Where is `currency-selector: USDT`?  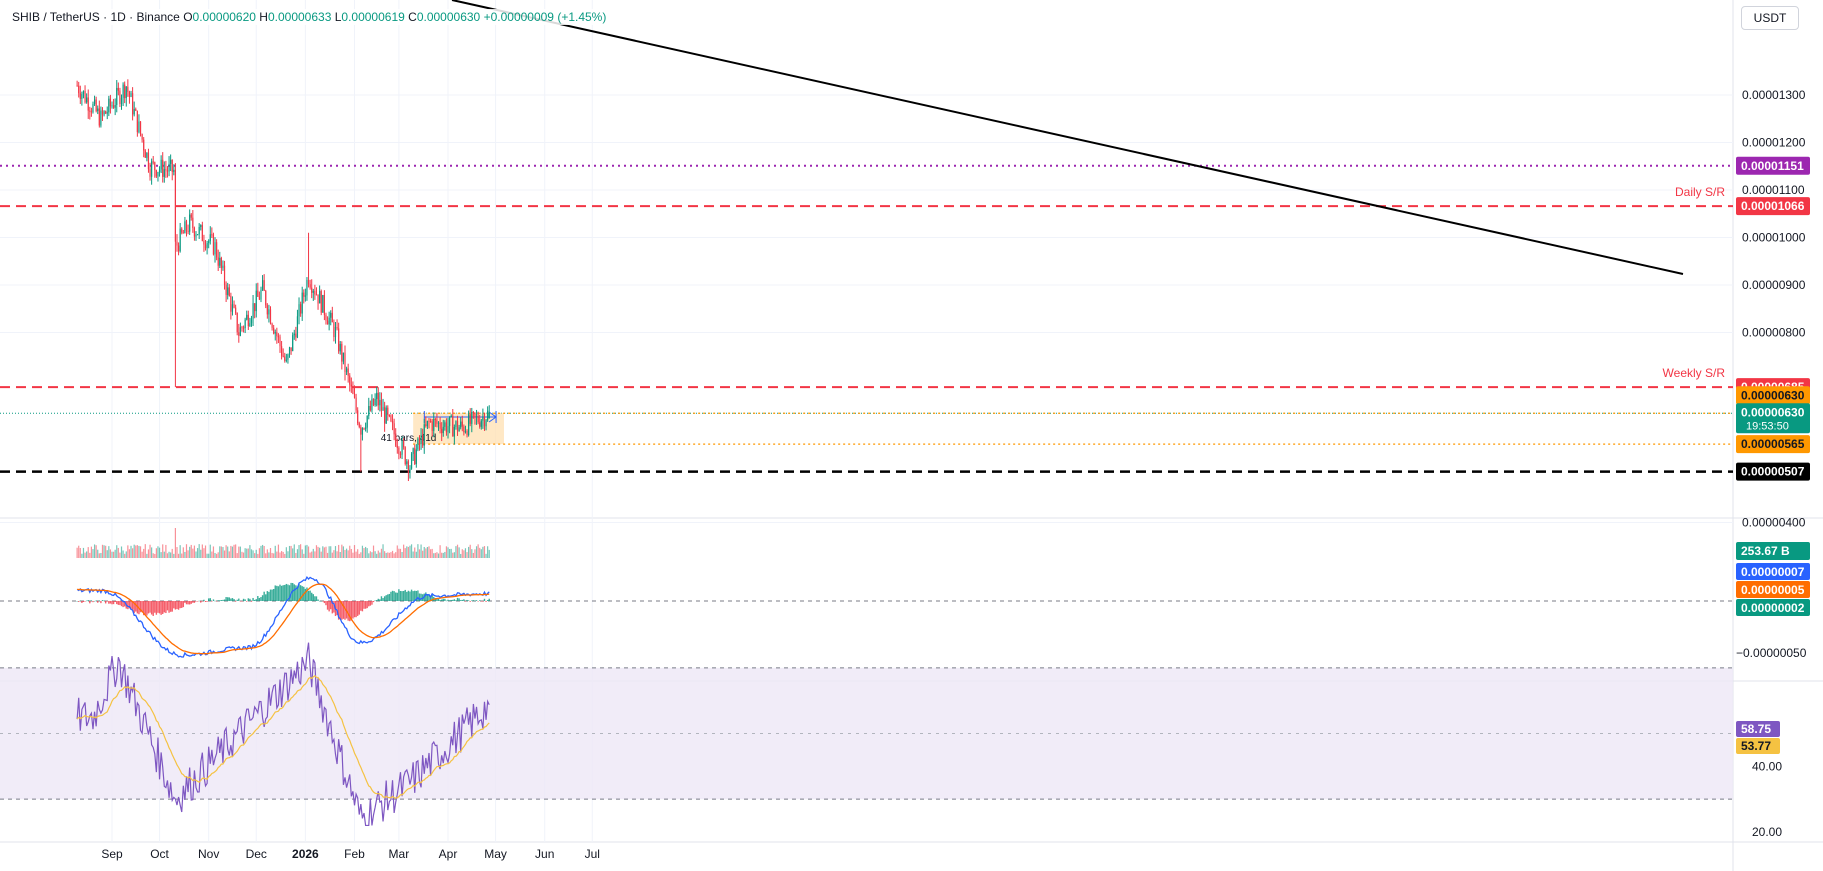
currency-selector: USDT is located at coordinates (1770, 18).